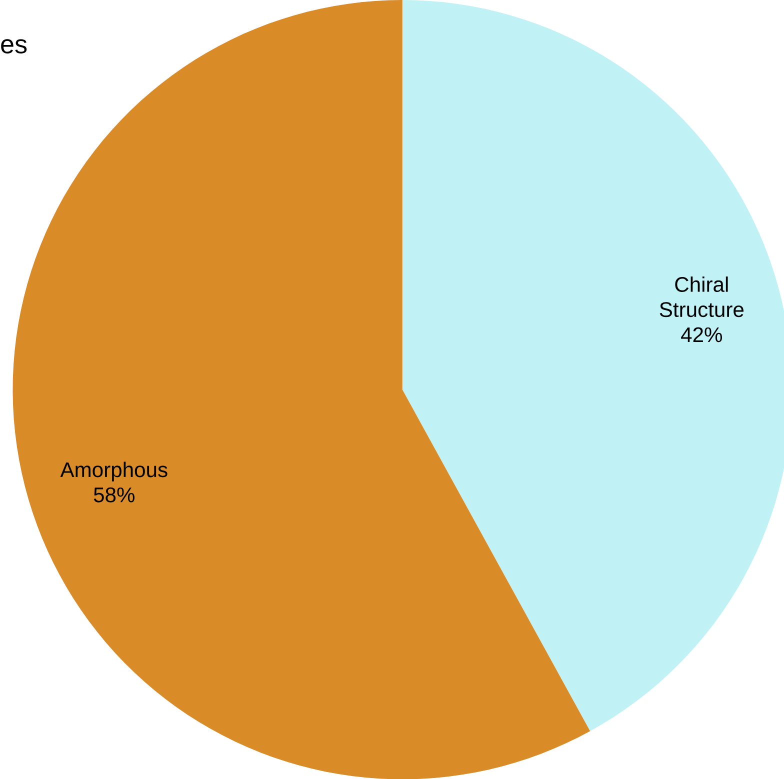 The image size is (784, 779). I want to click on data-label: 58%, so click(114, 494).